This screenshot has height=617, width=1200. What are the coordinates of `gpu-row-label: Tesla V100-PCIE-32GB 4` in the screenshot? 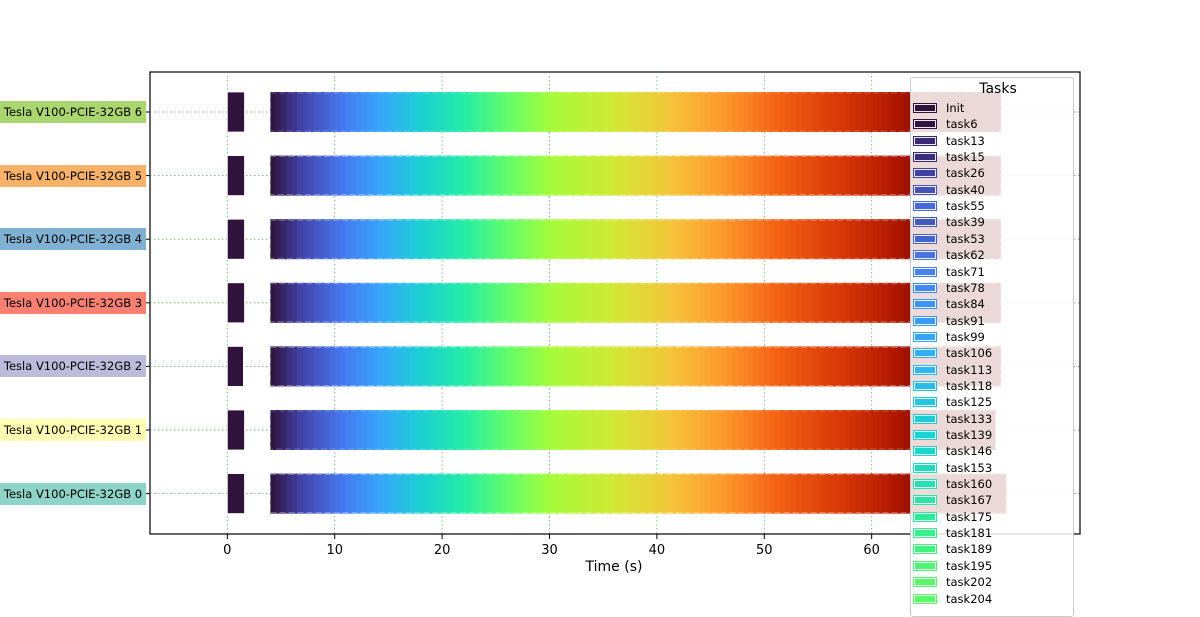 It's located at (73, 239).